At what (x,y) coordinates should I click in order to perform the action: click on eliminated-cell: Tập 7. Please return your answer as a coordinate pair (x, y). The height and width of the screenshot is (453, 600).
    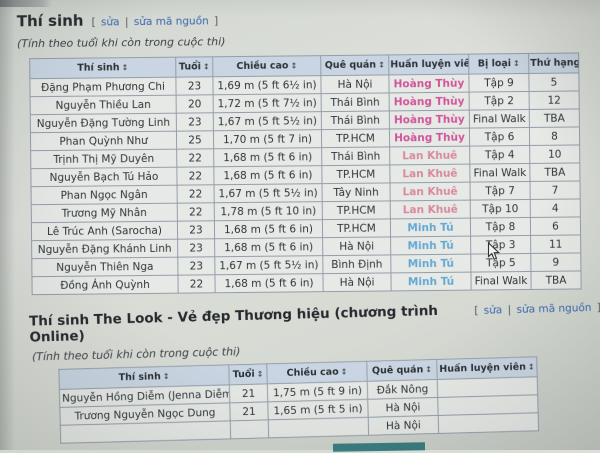
    Looking at the image, I should click on (500, 191).